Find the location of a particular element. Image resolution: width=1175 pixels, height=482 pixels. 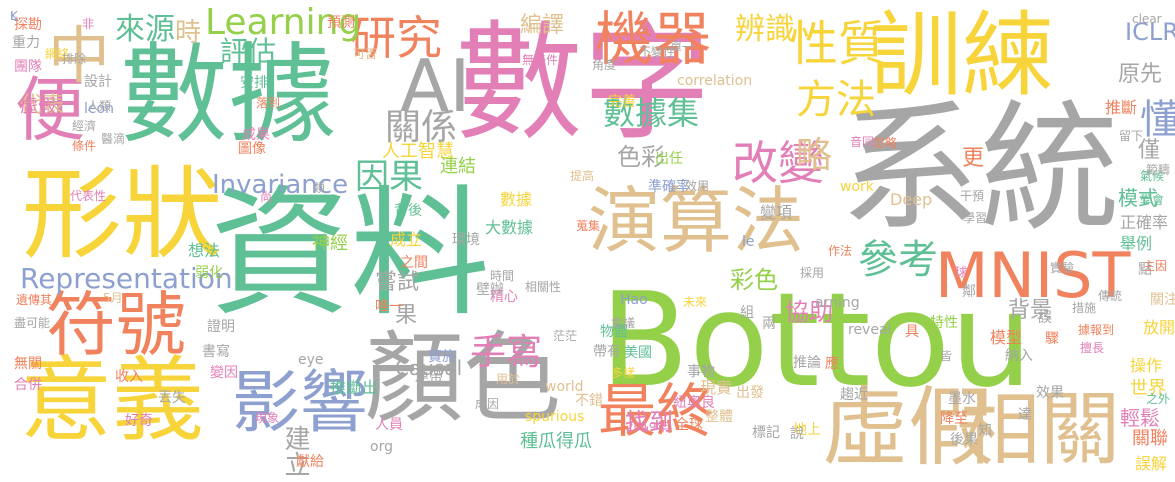

cloud-word: 現實 is located at coordinates (716, 387).